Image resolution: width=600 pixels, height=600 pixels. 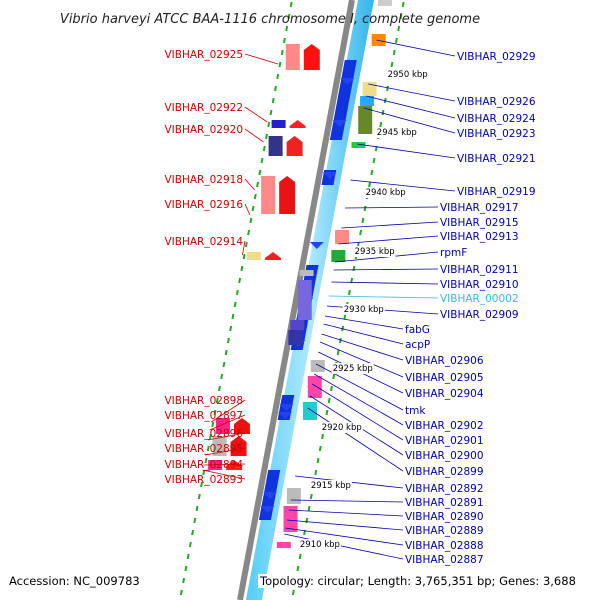 I want to click on gene-label-right: VIBHAR_02892, so click(x=444, y=489).